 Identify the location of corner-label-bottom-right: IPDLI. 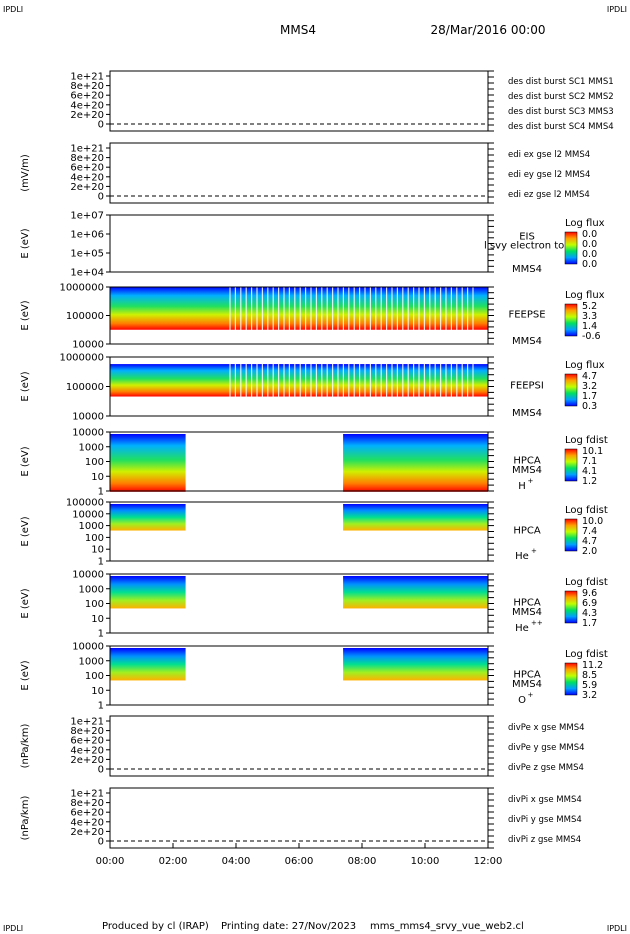
(617, 928).